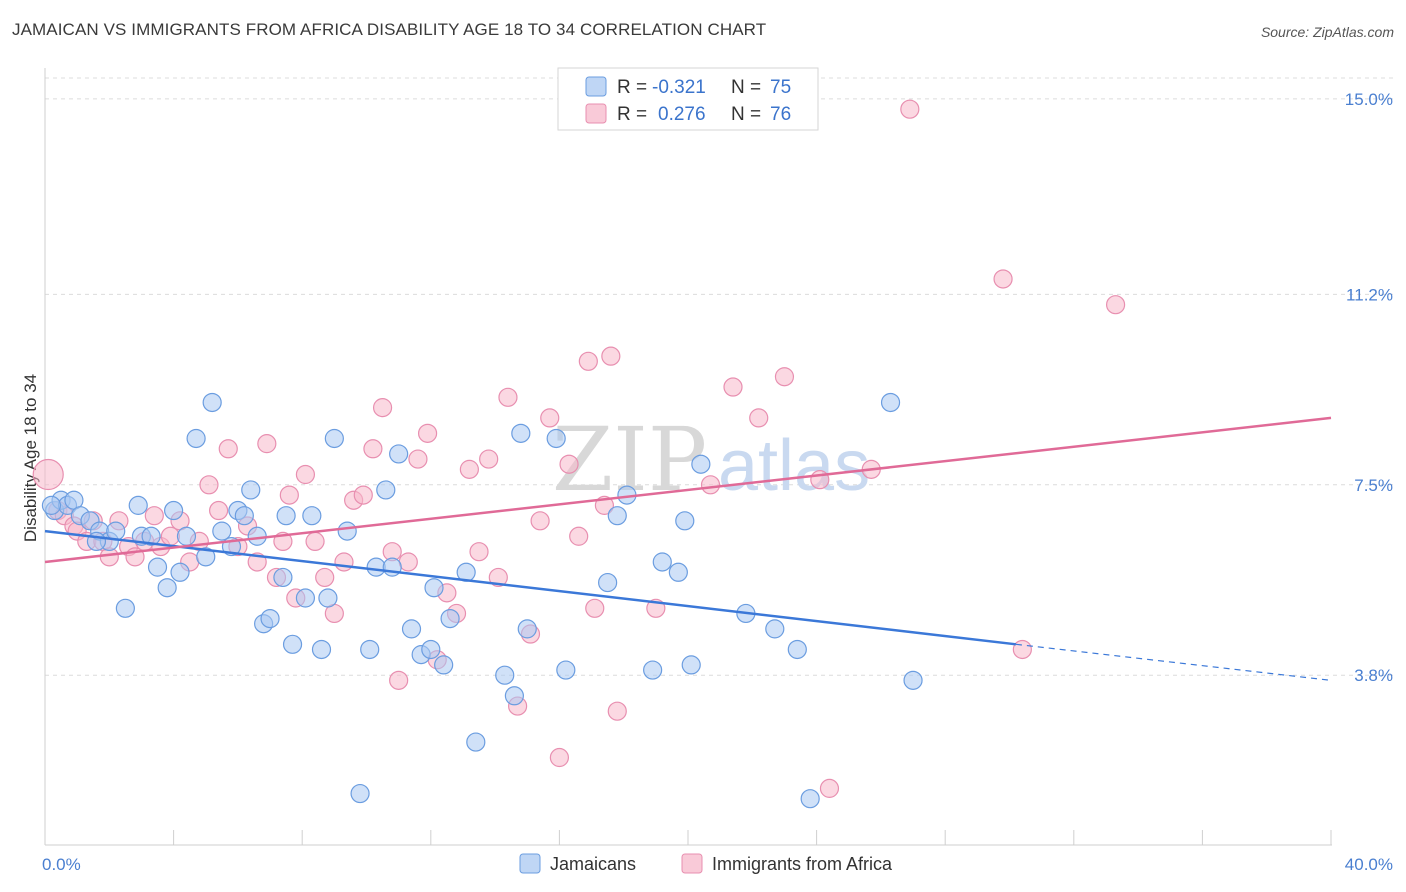 Image resolution: width=1406 pixels, height=892 pixels. What do you see at coordinates (530, 863) in the screenshot?
I see `bottom-legend-swatch-jamaicans` at bounding box center [530, 863].